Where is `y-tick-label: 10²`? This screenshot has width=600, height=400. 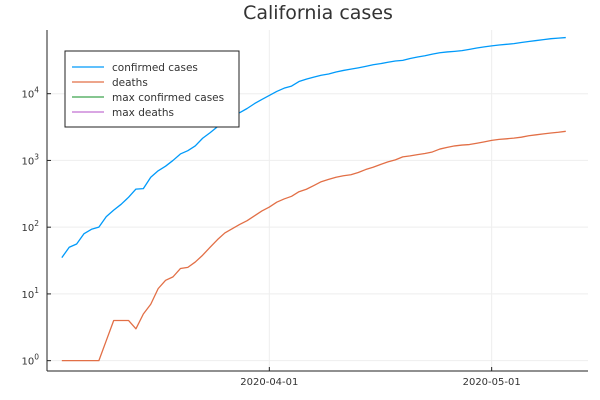 y-tick-label: 10² is located at coordinates (30, 226).